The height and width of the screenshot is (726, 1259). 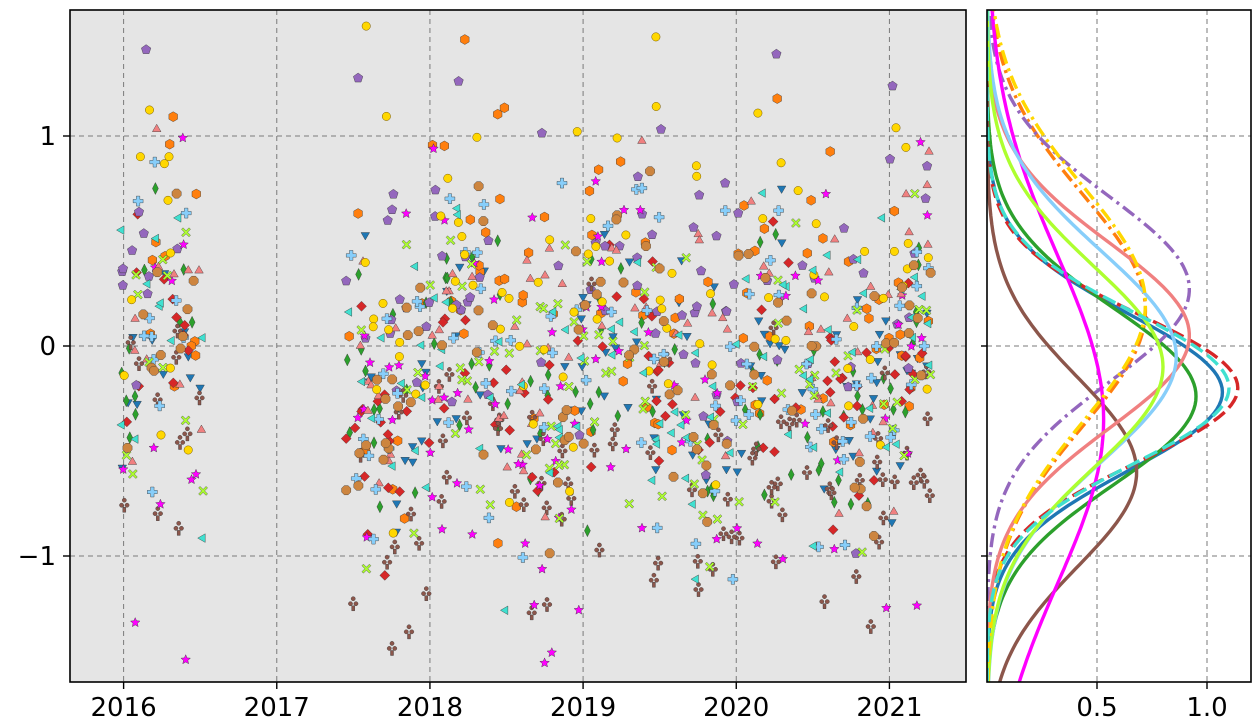 I want to click on y-tick-label: −1, so click(x=37, y=557).